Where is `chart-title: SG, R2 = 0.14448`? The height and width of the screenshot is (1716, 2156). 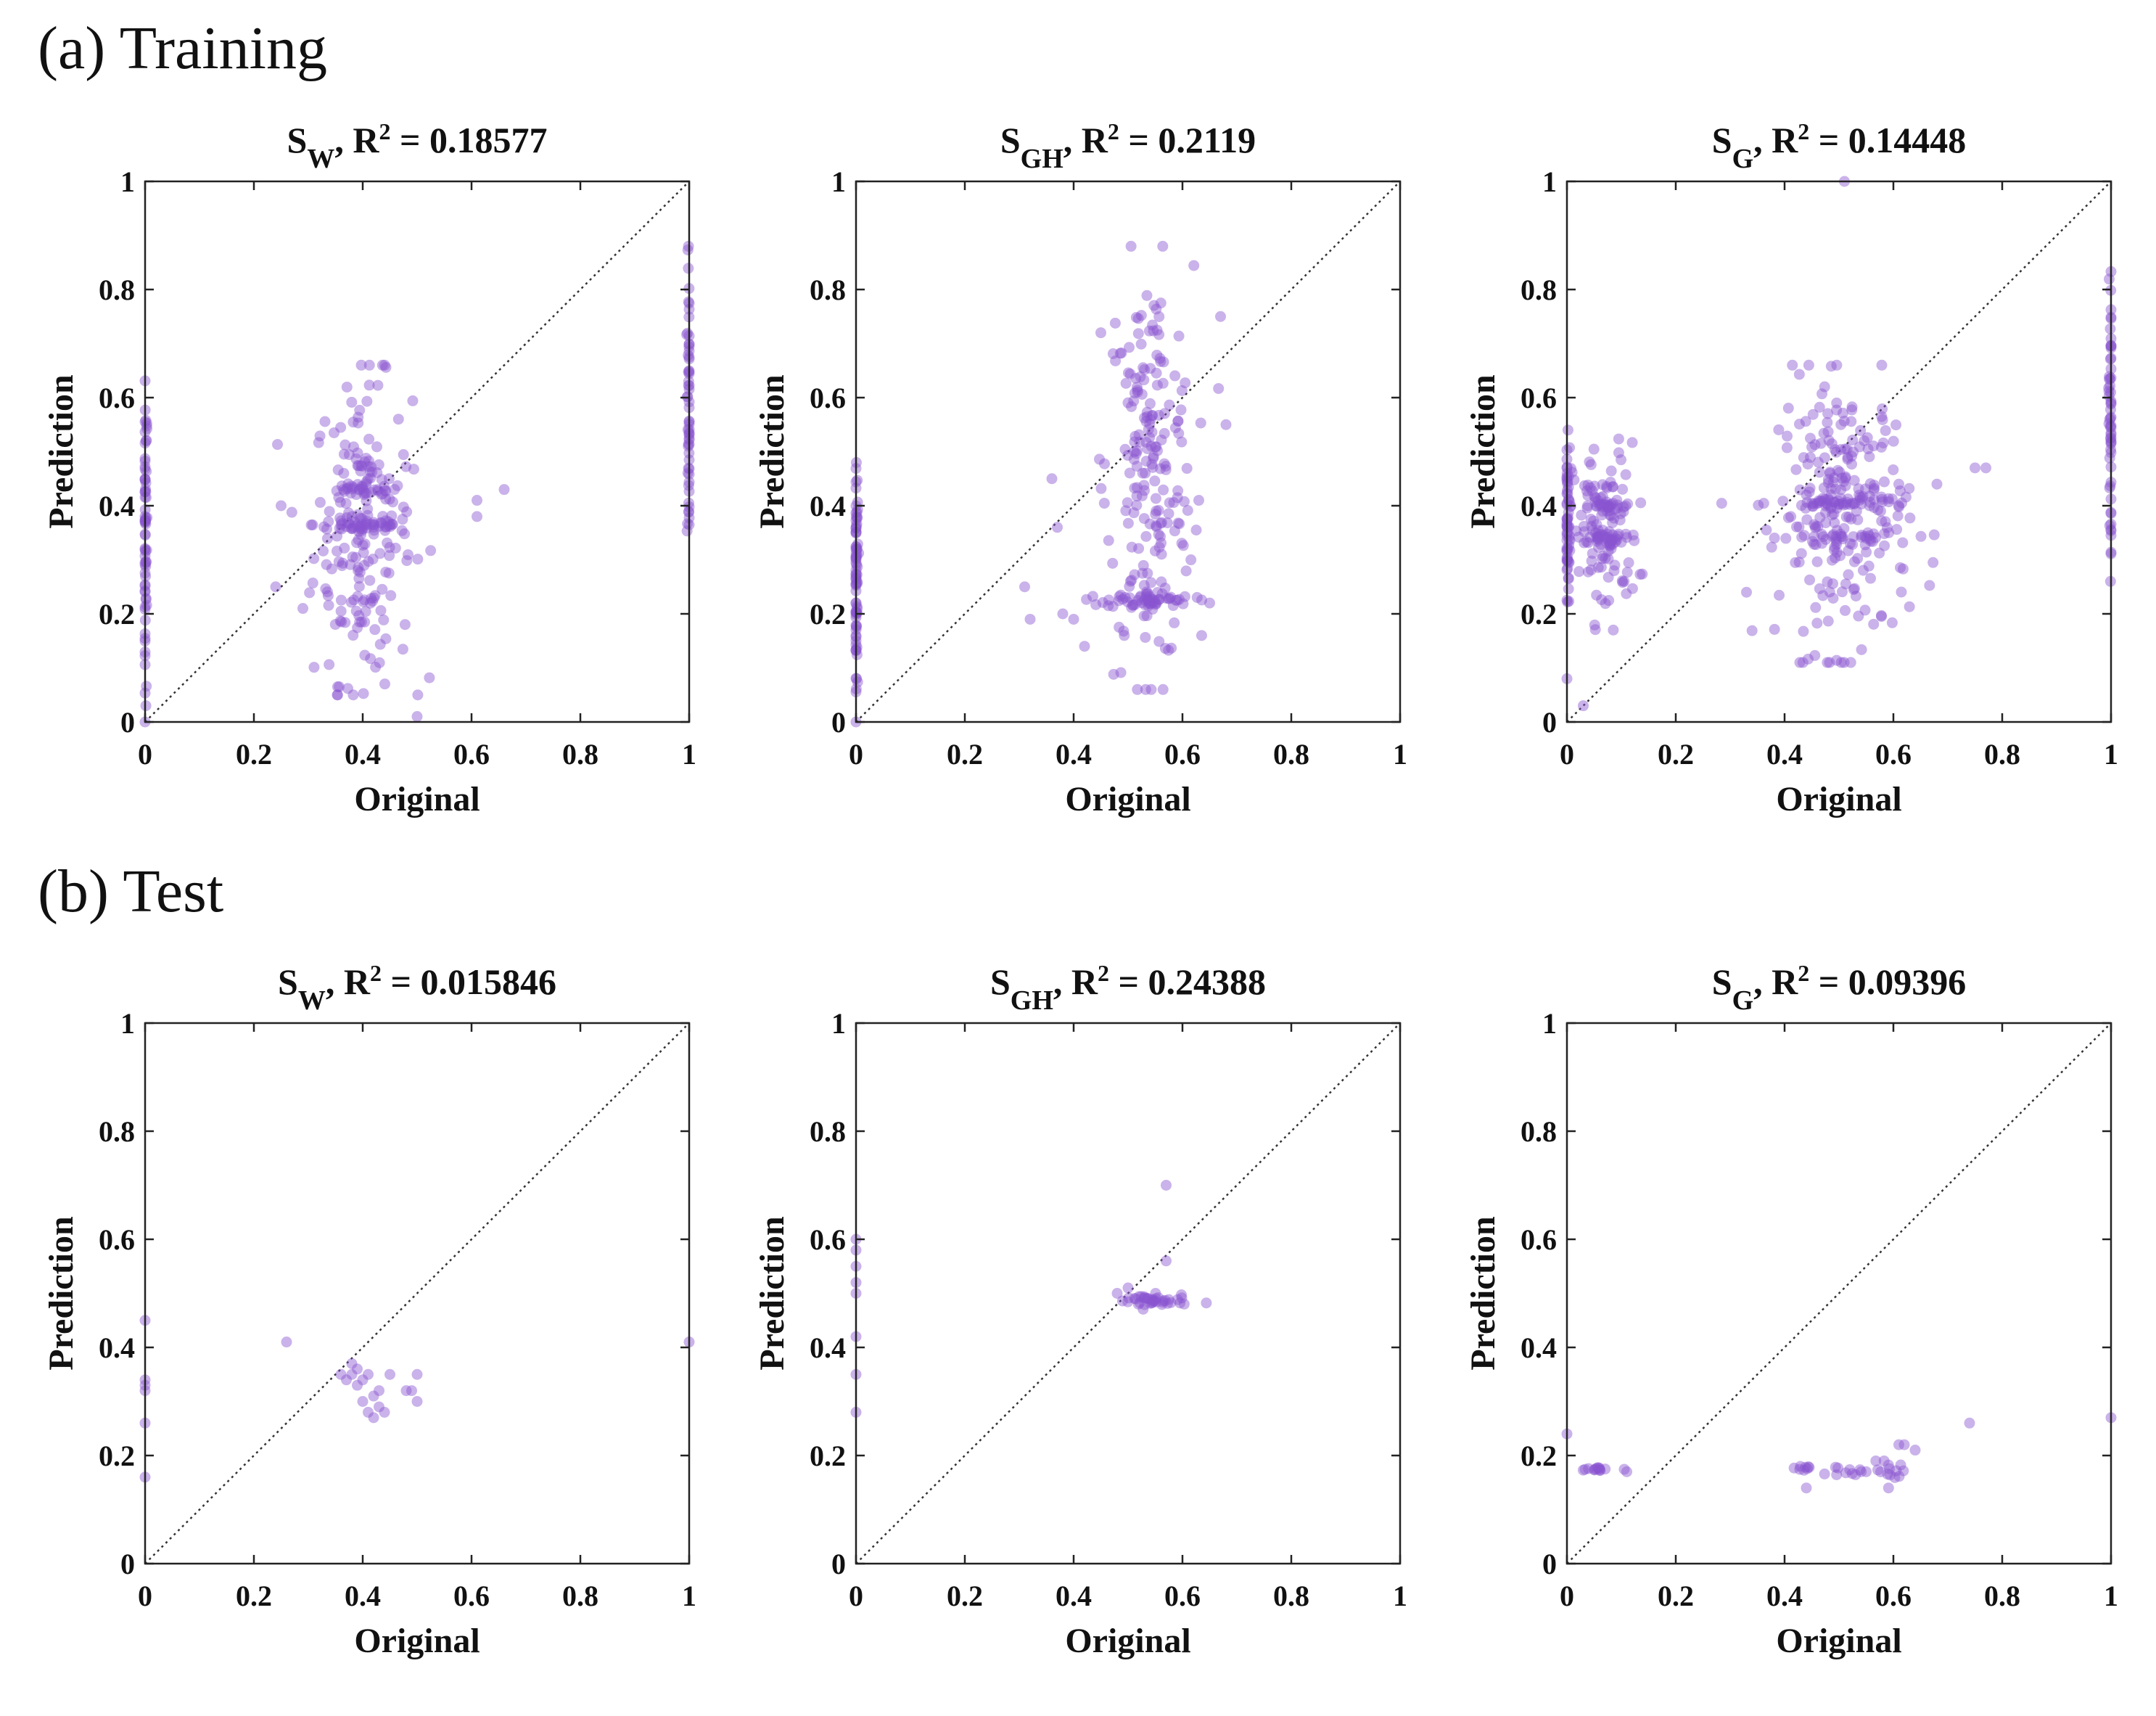 chart-title: SG, R2 = 0.14448 is located at coordinates (1839, 146).